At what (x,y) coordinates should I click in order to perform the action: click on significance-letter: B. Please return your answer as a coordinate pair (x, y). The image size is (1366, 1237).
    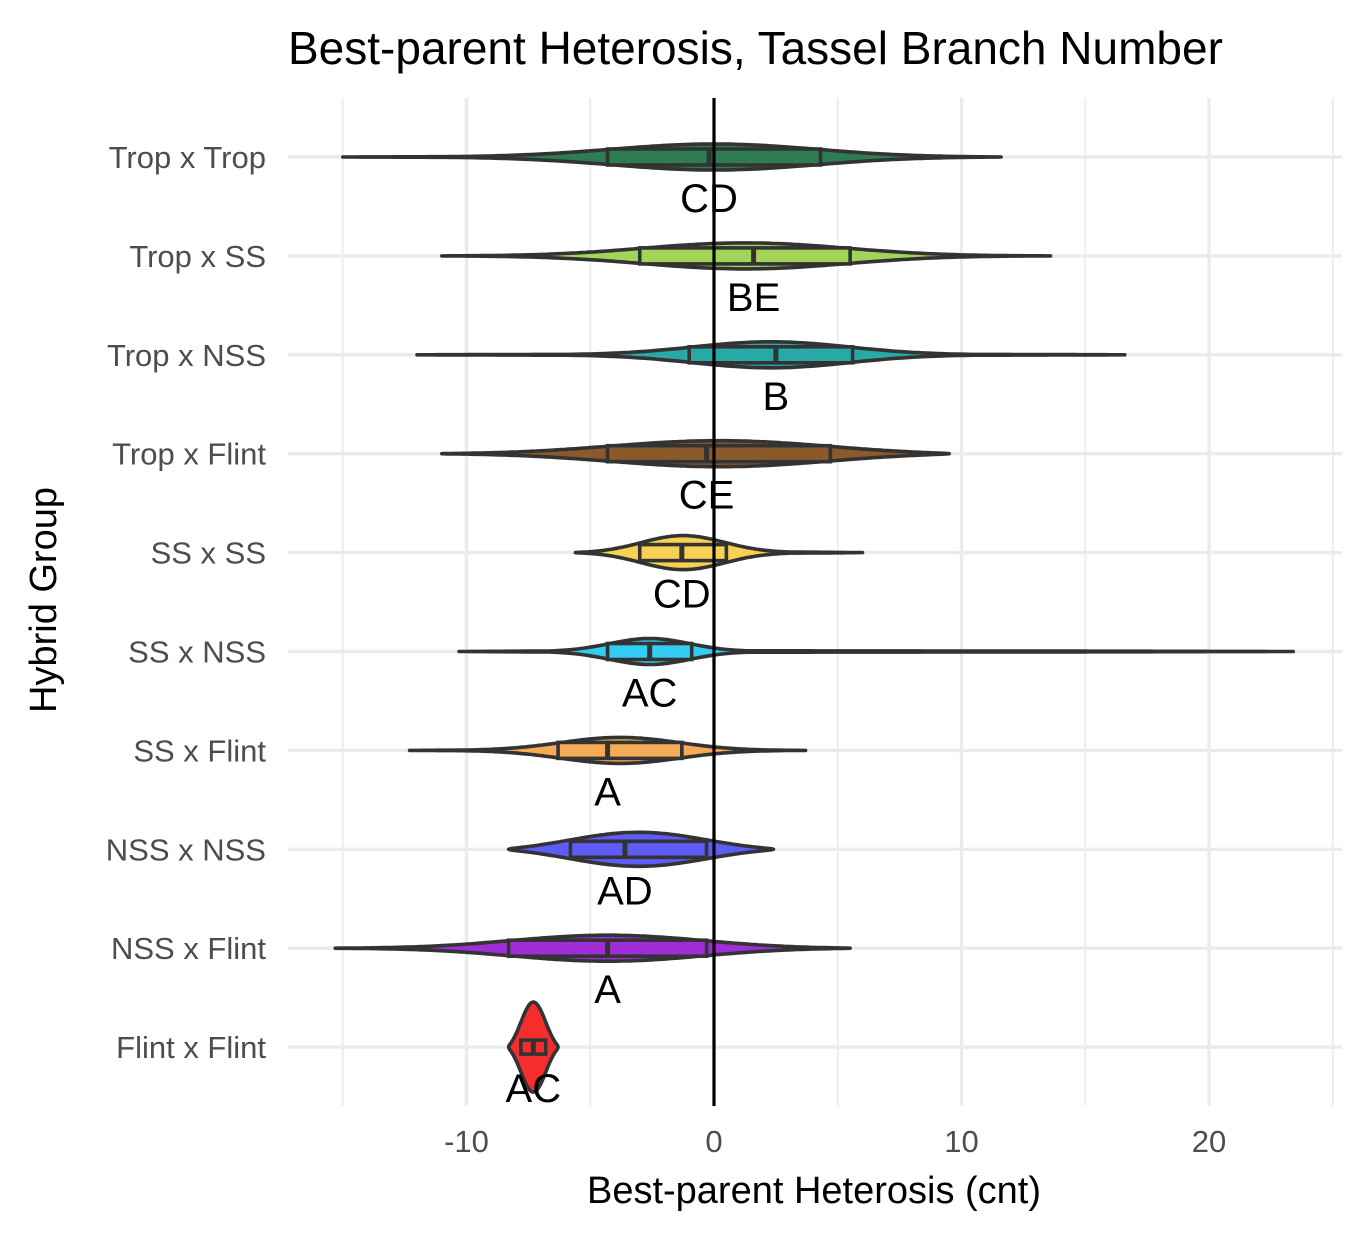
    Looking at the image, I should click on (776, 397).